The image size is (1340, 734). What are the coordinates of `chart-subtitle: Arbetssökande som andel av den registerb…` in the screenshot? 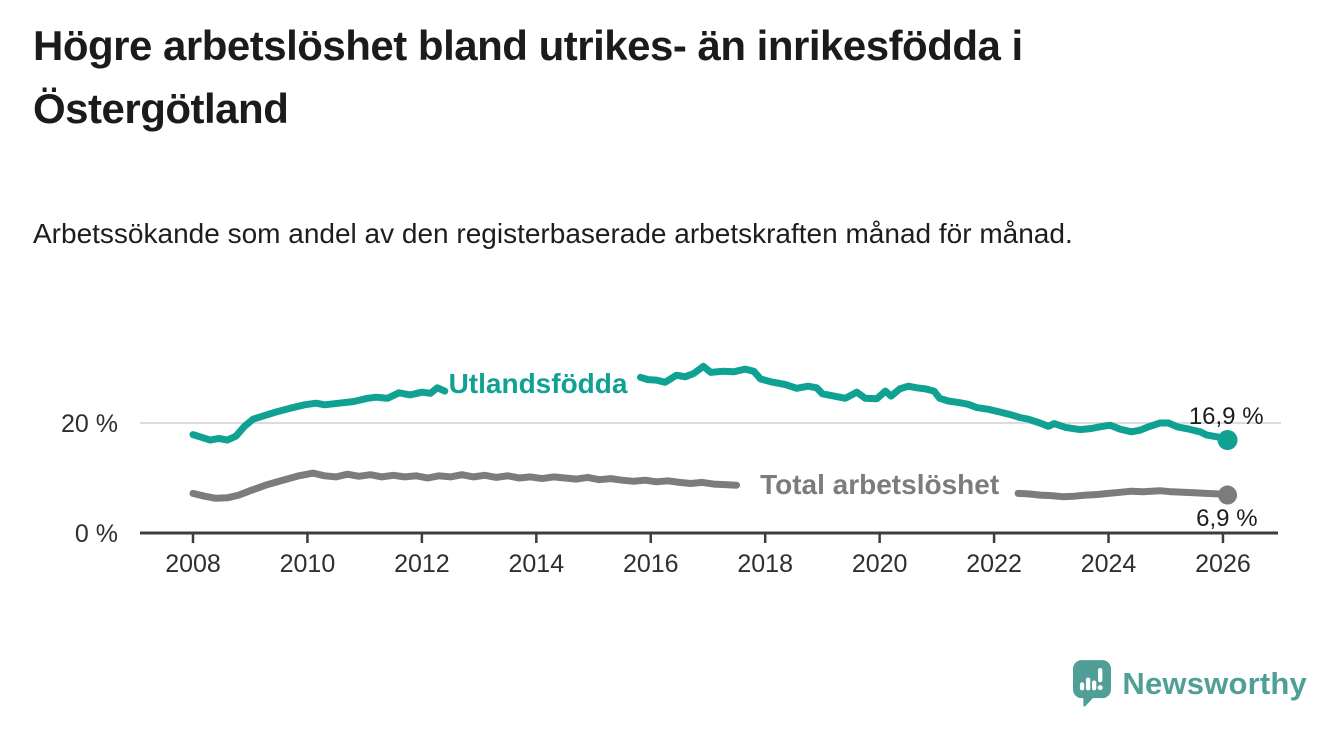 It's located at (553, 233).